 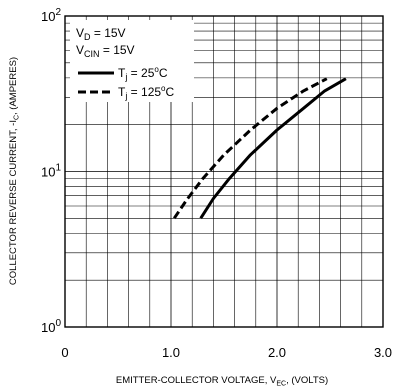 I want to click on y-tick-label: 10², so click(x=51, y=15).